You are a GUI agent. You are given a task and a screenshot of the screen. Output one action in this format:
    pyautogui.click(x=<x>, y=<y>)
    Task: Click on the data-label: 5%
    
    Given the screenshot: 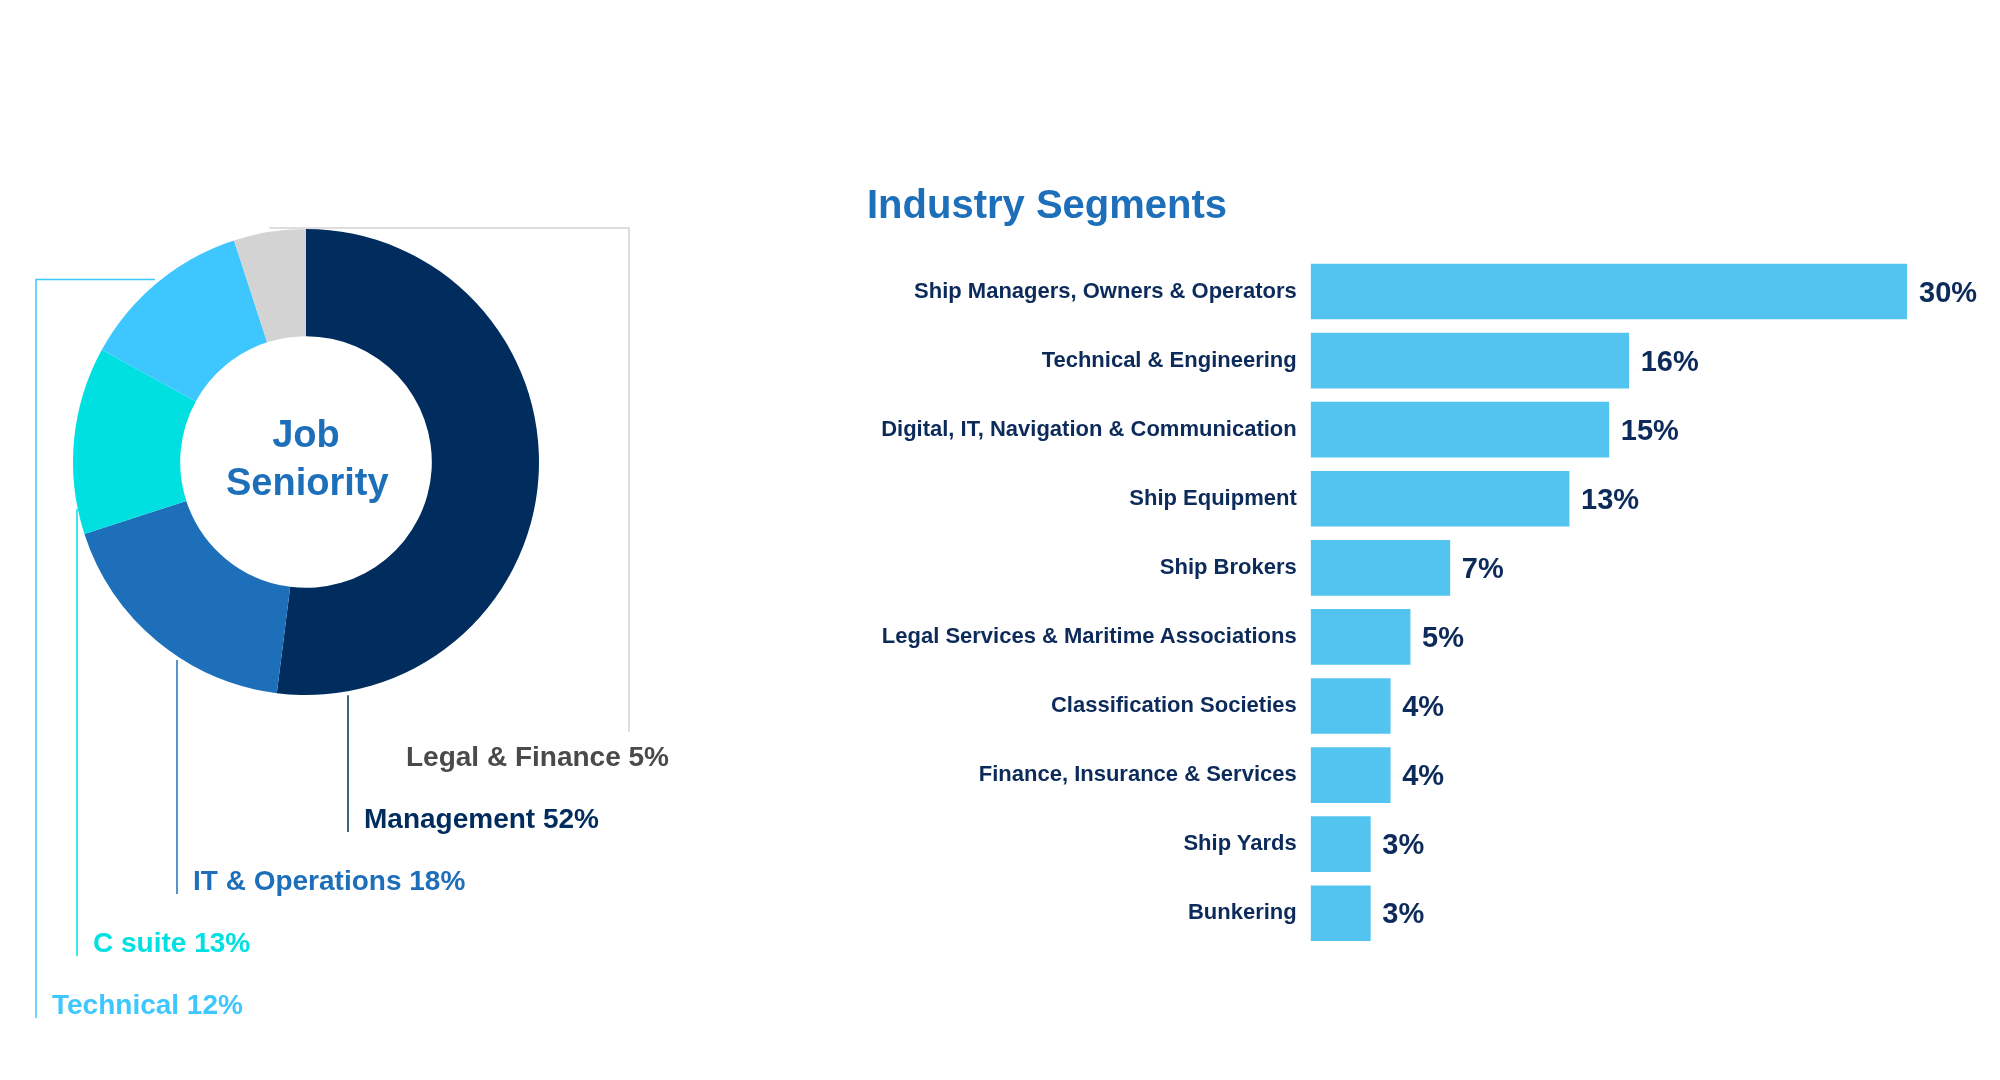 What is the action you would take?
    pyautogui.click(x=1443, y=636)
    